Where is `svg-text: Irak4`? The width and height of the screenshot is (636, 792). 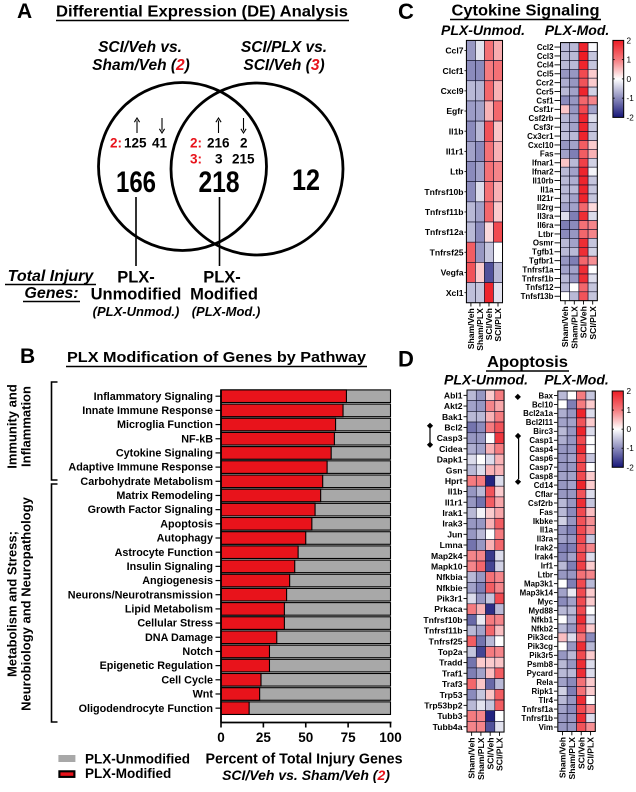 svg-text: Irak4 is located at coordinates (544, 557).